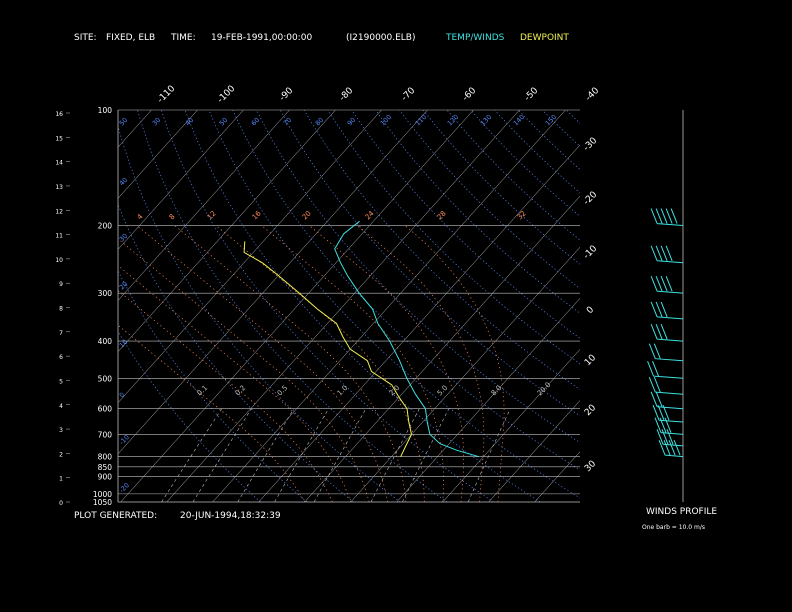 The height and width of the screenshot is (612, 792). I want to click on height-tick-label: 1, so click(61, 479).